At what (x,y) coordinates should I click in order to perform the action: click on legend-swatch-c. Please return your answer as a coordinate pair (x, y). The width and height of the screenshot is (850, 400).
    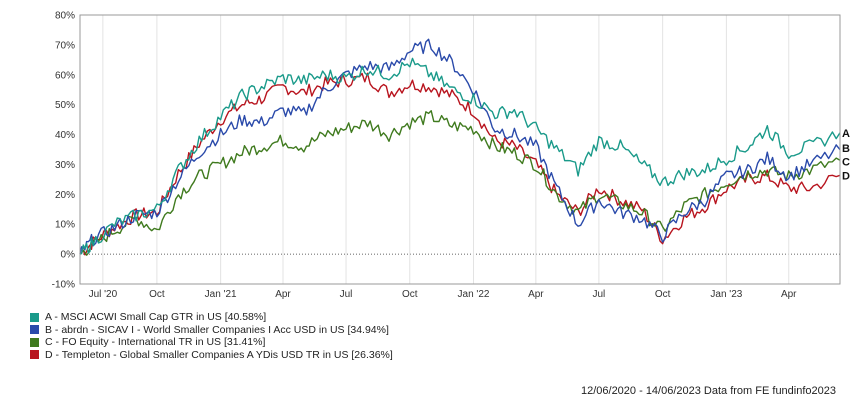
    Looking at the image, I should click on (34, 342).